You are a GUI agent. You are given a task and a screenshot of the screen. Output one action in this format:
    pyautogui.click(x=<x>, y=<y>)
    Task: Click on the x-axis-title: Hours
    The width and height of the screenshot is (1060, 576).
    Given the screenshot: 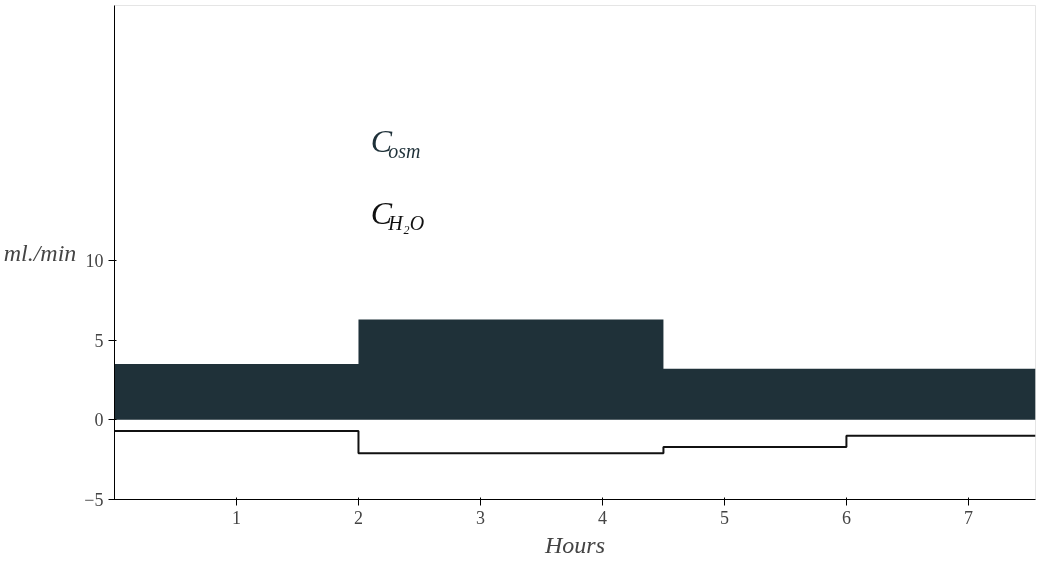 What is the action you would take?
    pyautogui.click(x=574, y=544)
    